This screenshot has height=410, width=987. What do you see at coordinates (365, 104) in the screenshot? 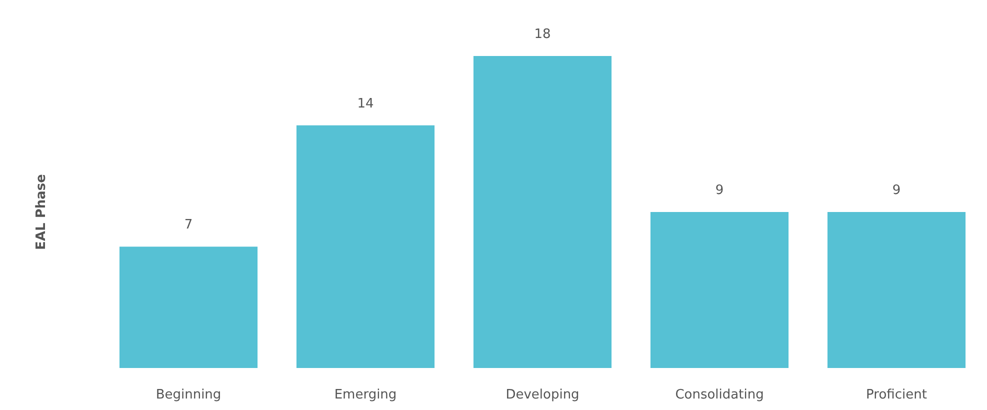
I see `data-label: 14` at bounding box center [365, 104].